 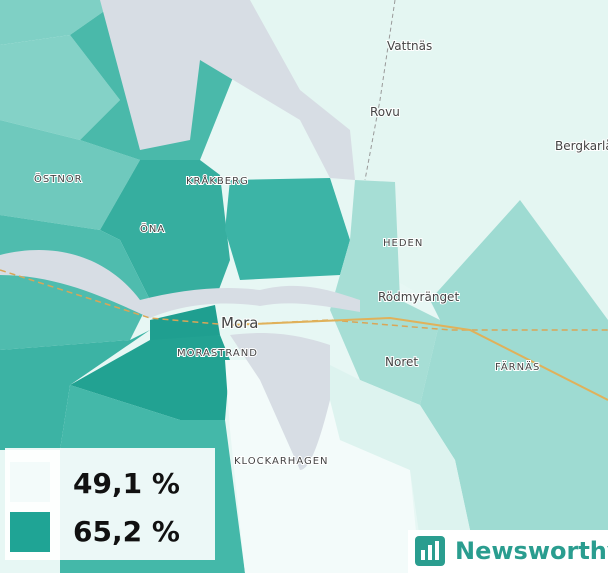 I want to click on place-label: Vattnäs, so click(x=409, y=46).